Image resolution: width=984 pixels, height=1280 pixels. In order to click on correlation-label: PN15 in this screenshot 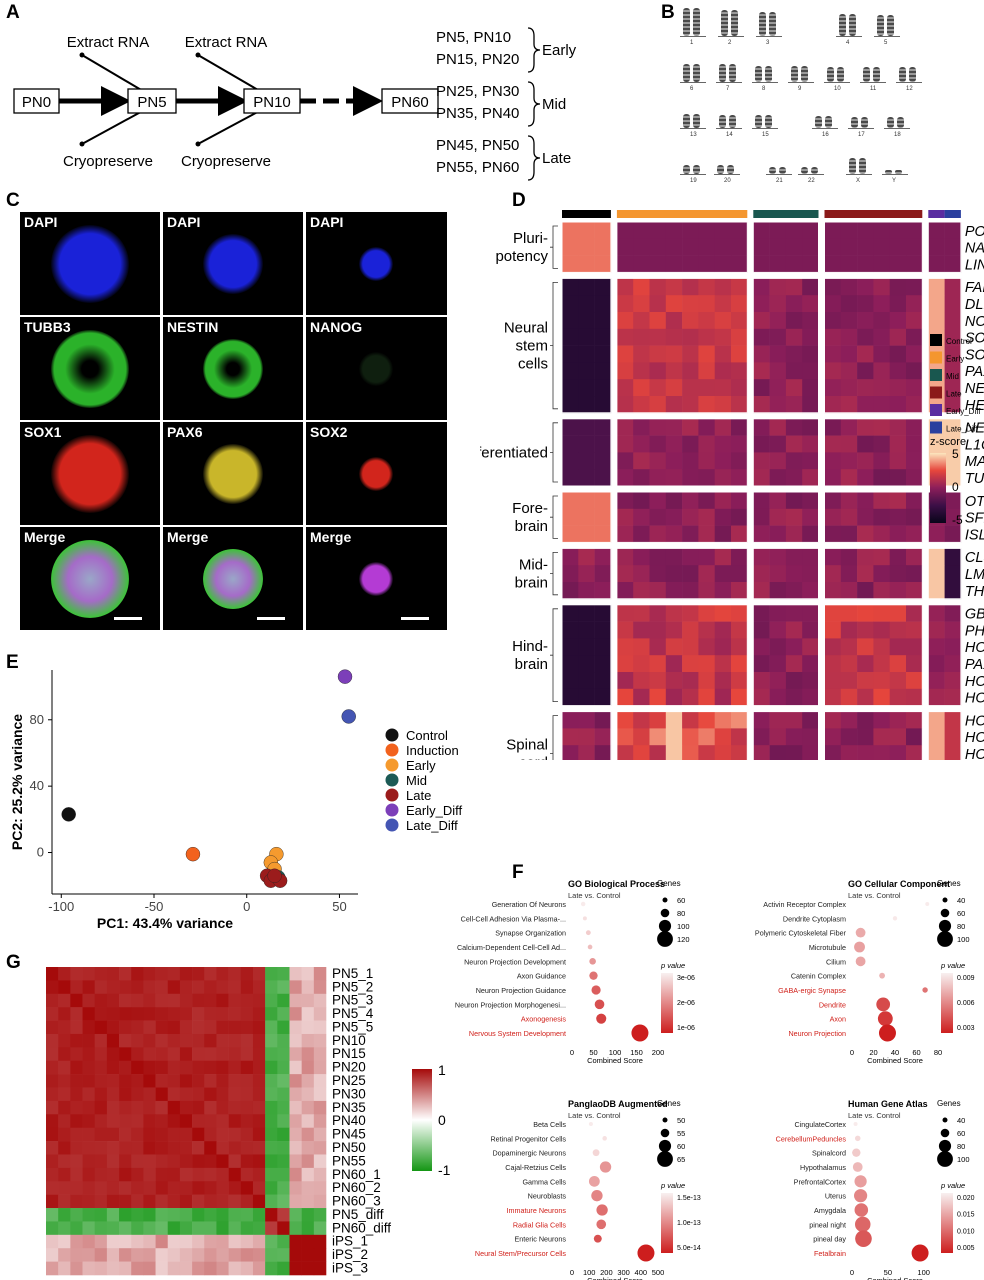, I will do `click(349, 1053)`.